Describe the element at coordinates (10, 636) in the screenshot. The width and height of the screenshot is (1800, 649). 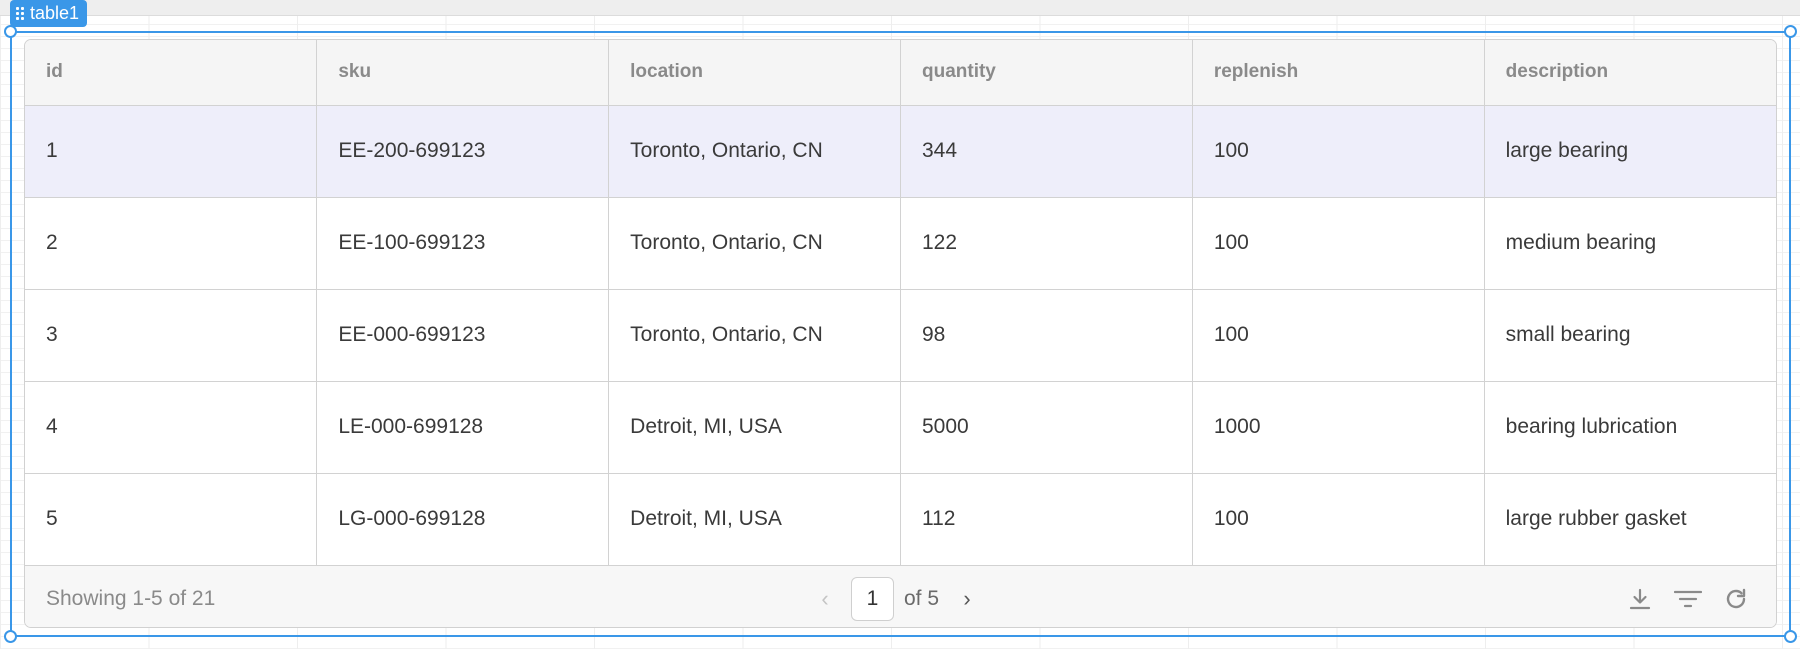
I see `resize-handle-bottom-left` at that location.